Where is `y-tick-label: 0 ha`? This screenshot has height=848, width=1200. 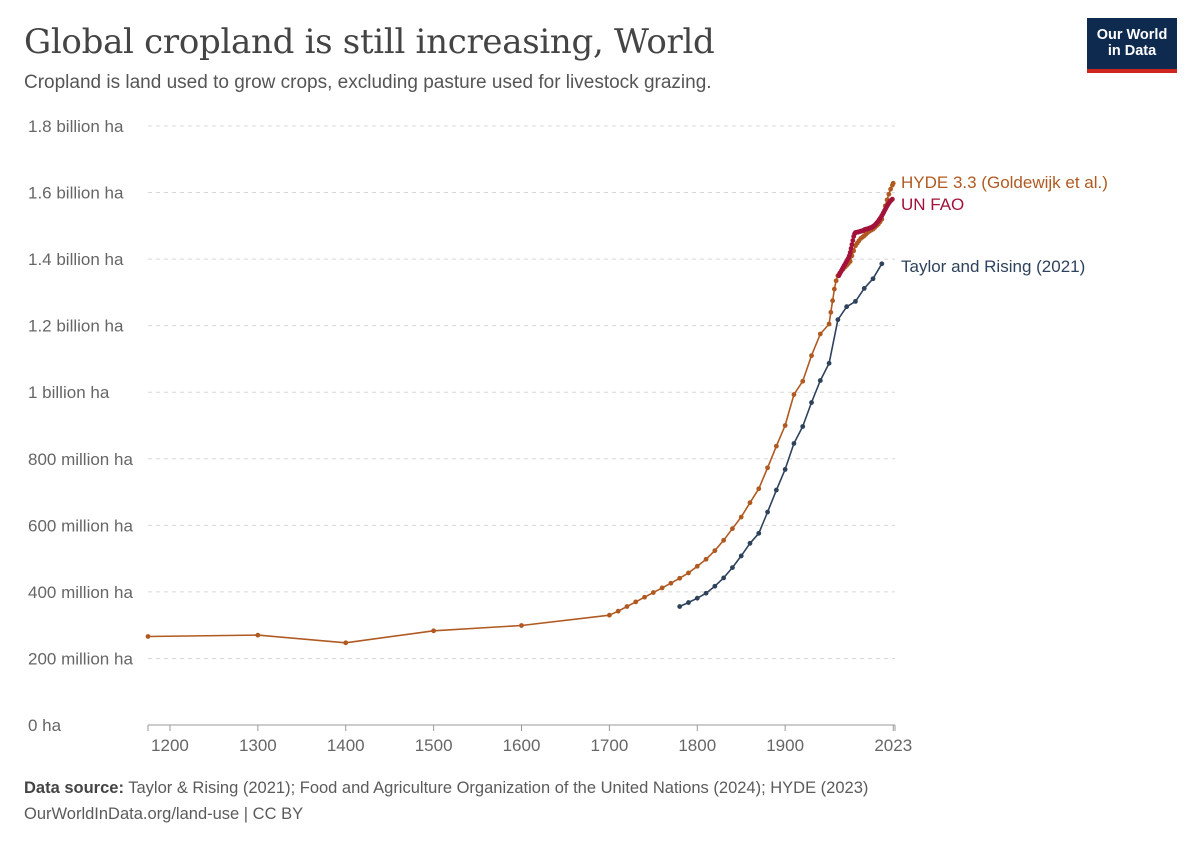 y-tick-label: 0 ha is located at coordinates (45, 725).